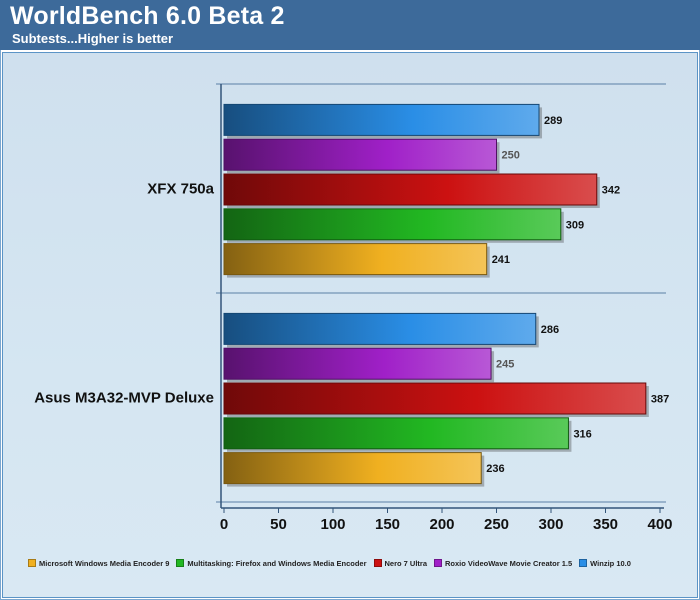 The image size is (700, 600). I want to click on bar-value-label: 309, so click(575, 225).